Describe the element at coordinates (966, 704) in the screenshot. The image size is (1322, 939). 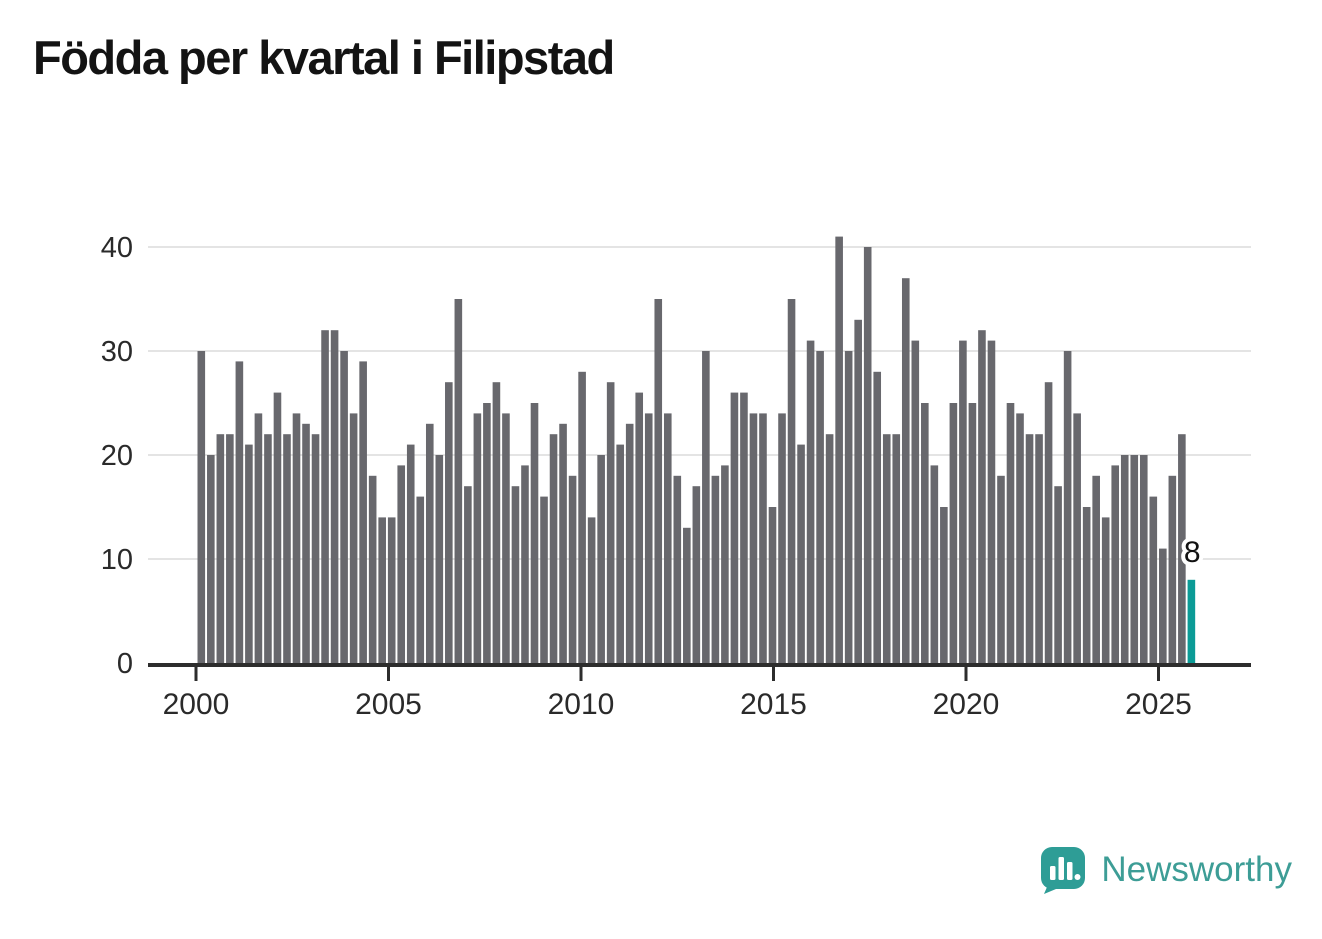
I see `x-tick-label: 2020` at that location.